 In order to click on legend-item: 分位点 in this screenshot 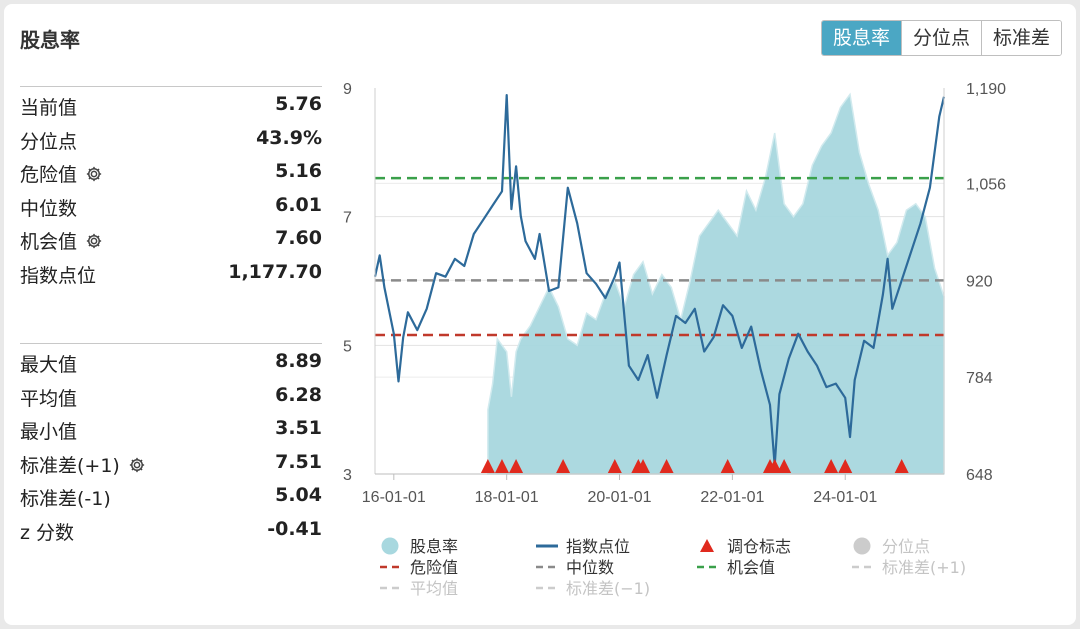, I will do `click(892, 546)`.